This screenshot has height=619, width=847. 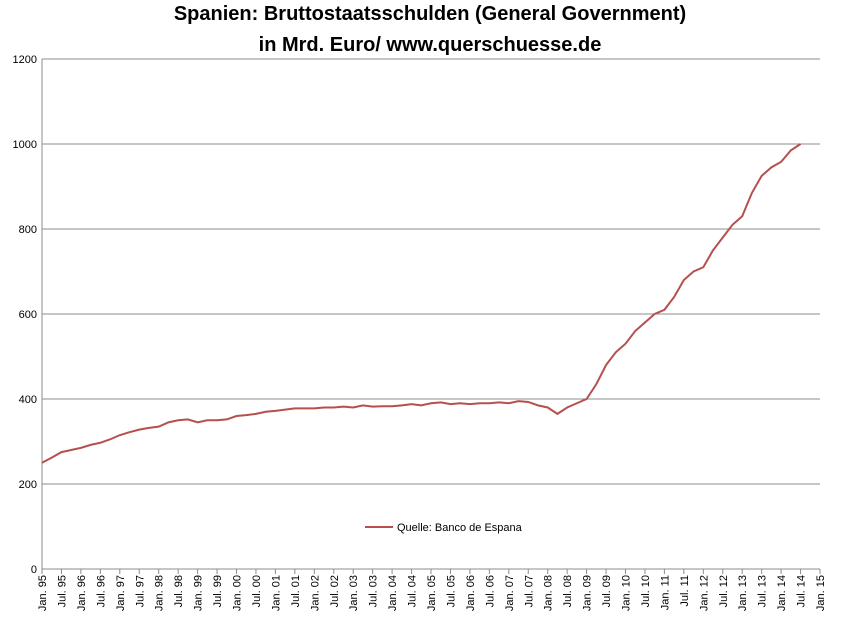 I want to click on x-tick-label: Jan. 08, so click(x=549, y=593).